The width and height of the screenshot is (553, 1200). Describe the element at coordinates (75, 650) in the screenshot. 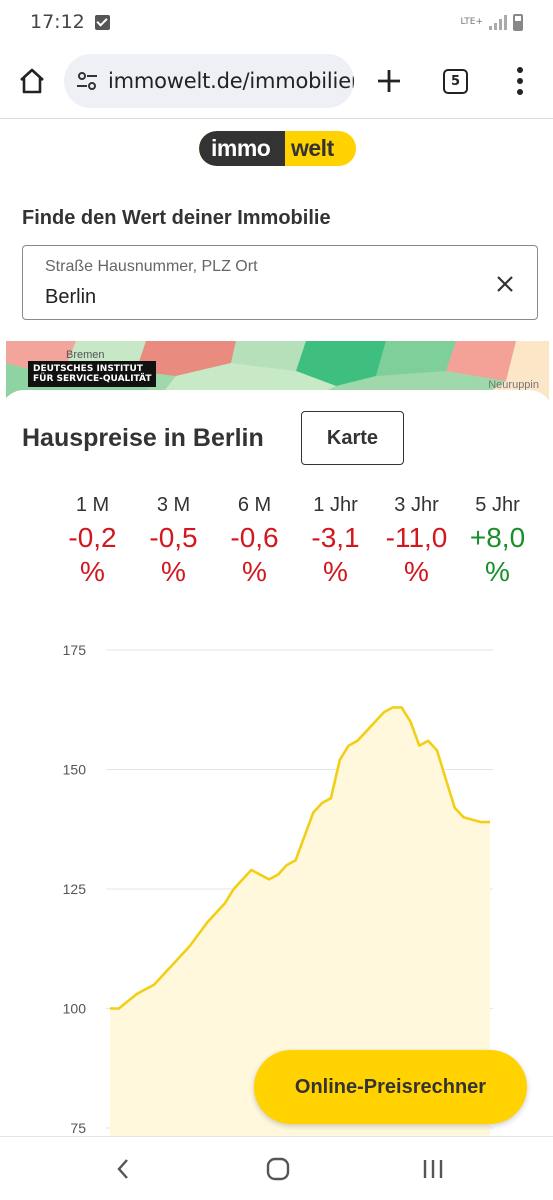

I see `y-tick-label: 175` at that location.